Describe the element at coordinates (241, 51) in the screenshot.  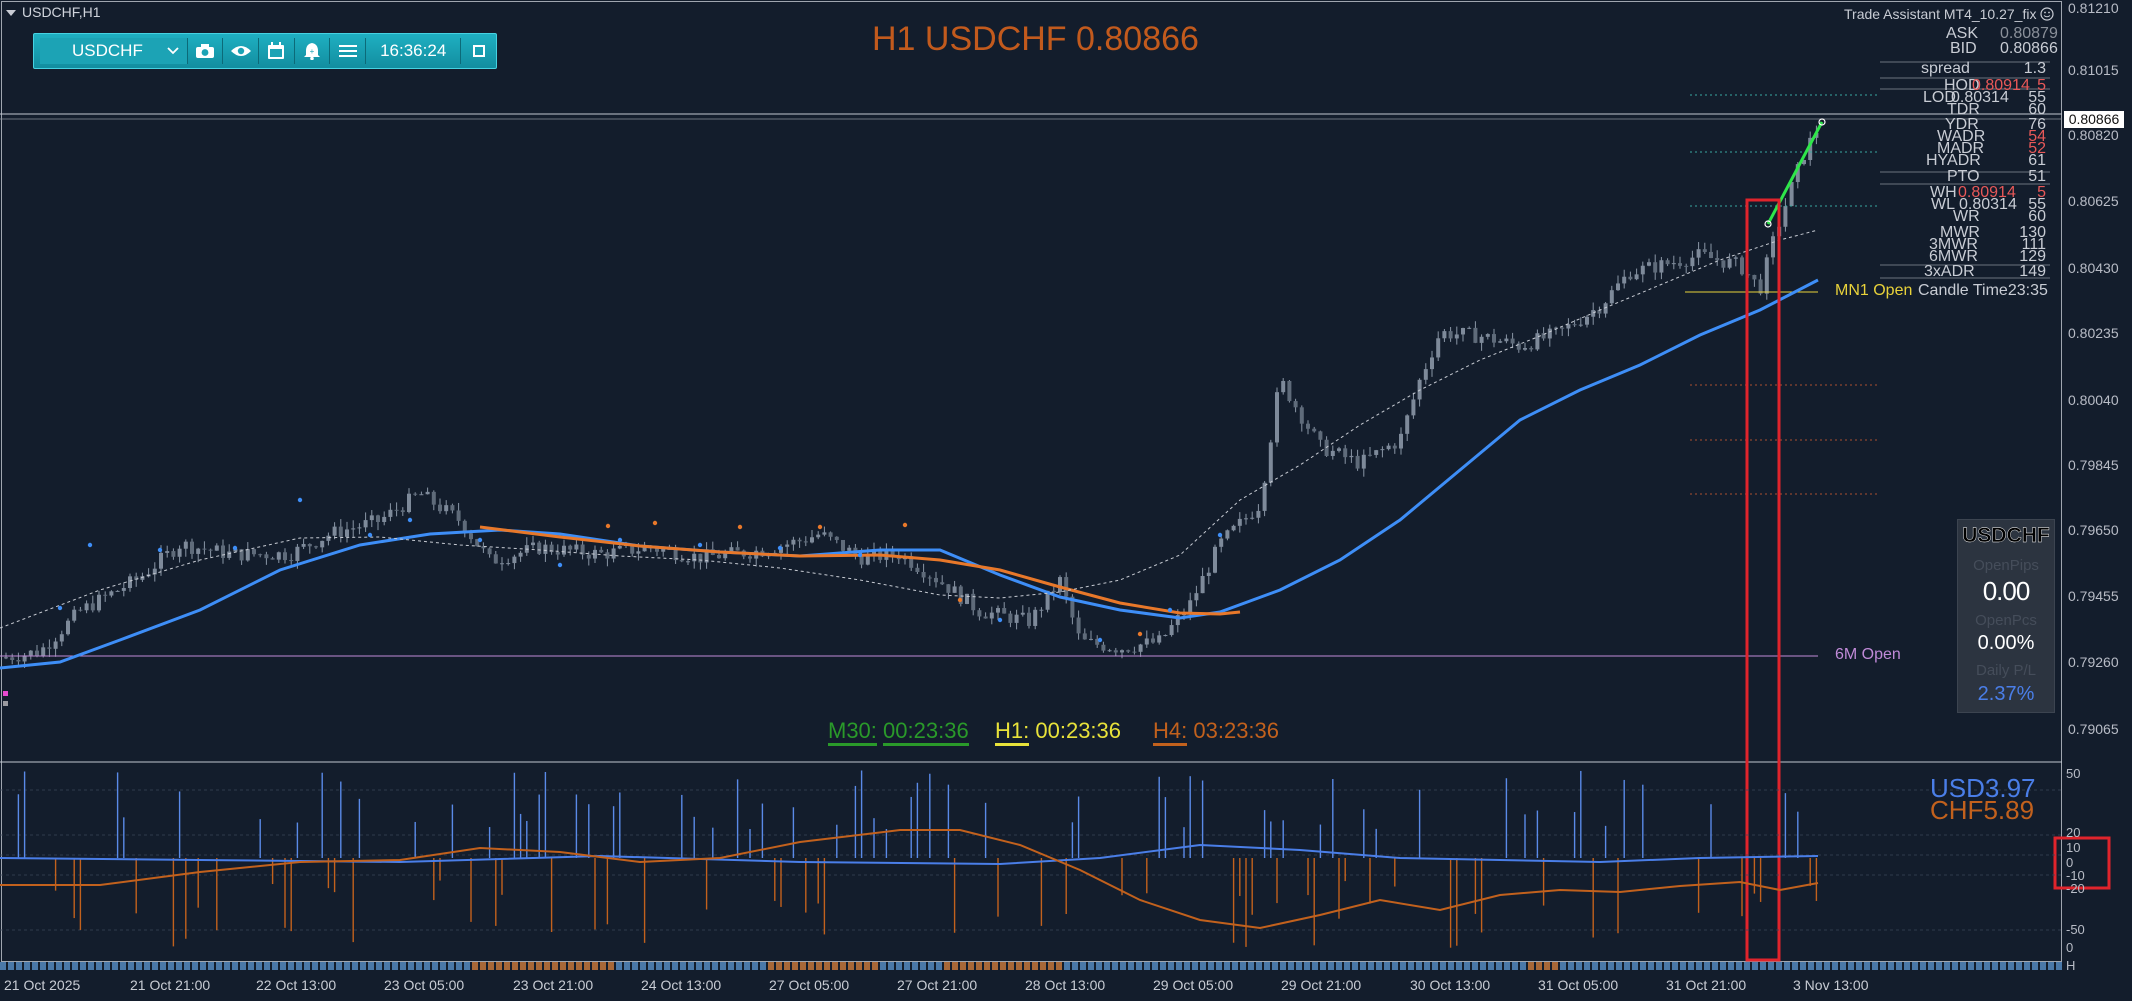
I see `view-button` at that location.